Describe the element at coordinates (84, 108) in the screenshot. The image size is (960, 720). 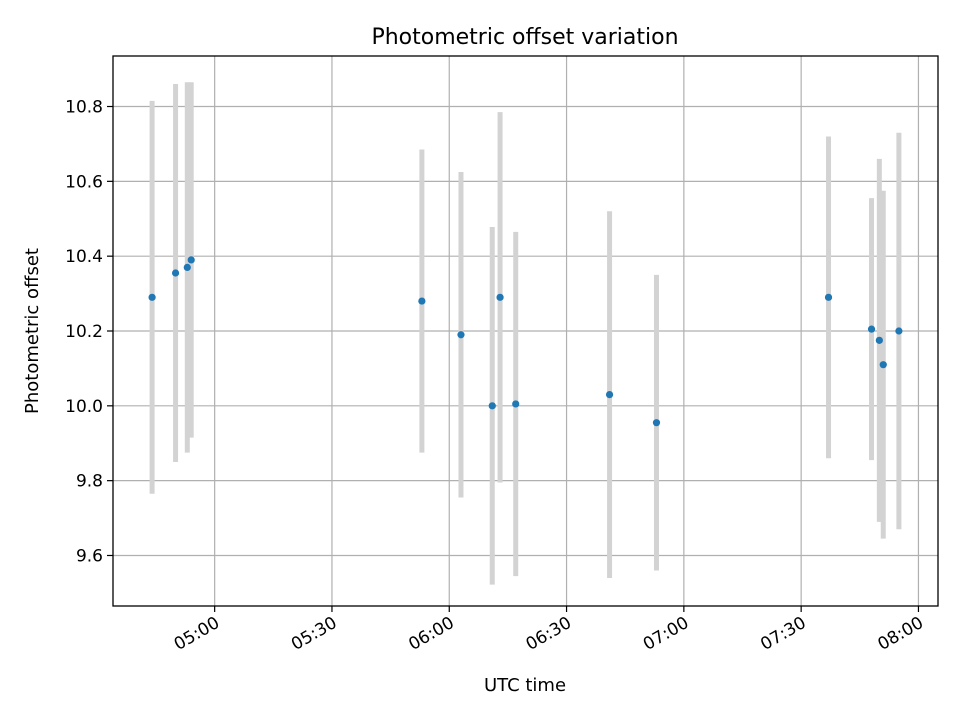
I see `y-tick-label: 10.8` at that location.